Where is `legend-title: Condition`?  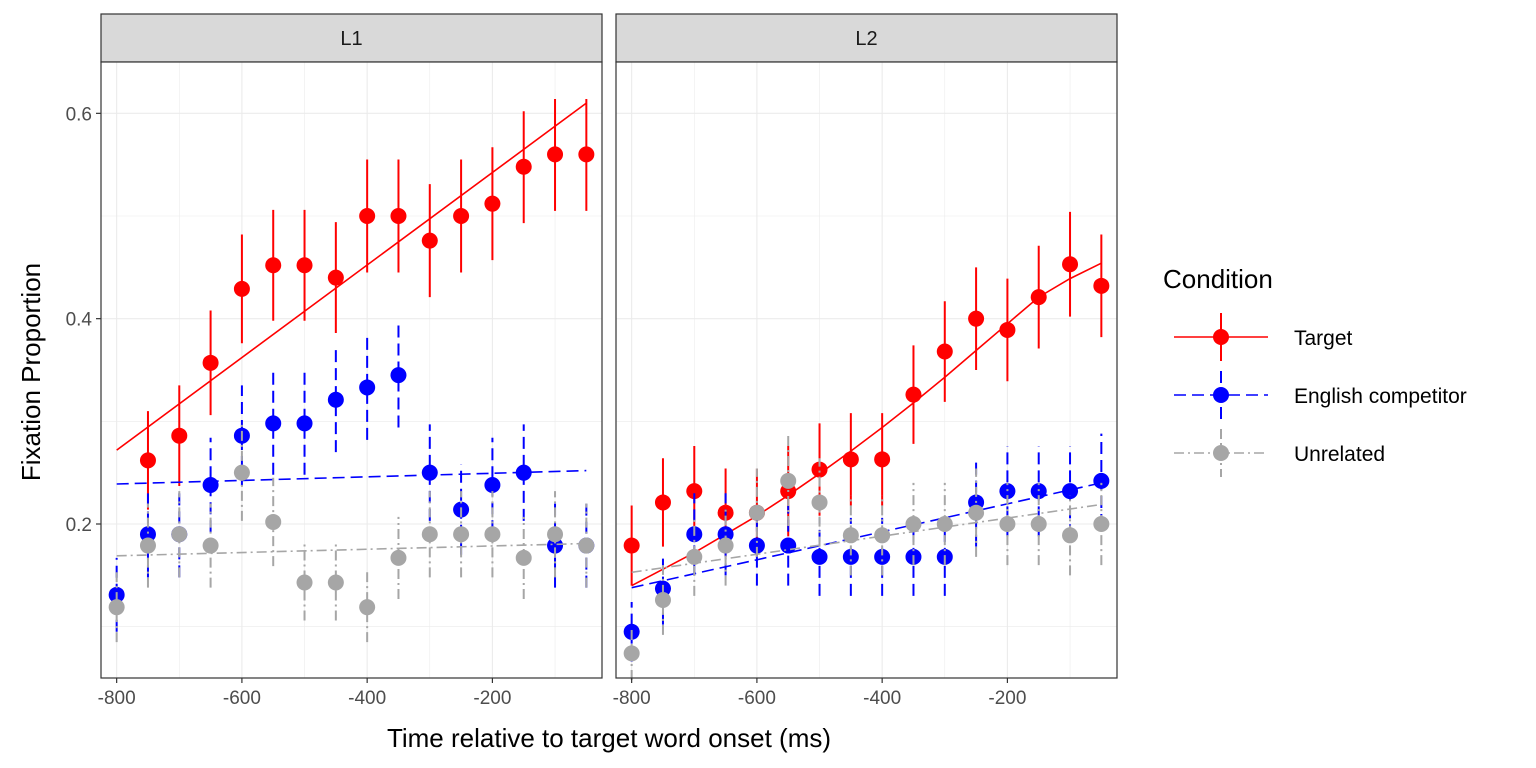
legend-title: Condition is located at coordinates (1218, 279).